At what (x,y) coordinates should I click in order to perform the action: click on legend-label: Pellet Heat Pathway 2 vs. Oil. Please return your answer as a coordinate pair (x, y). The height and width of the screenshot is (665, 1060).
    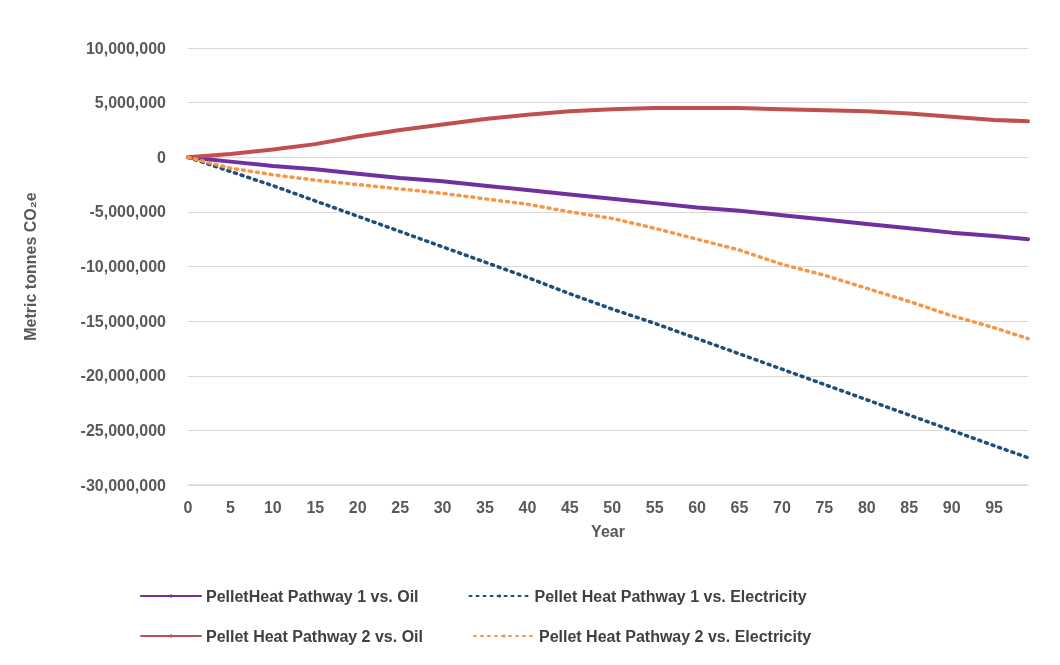
    Looking at the image, I should click on (314, 636).